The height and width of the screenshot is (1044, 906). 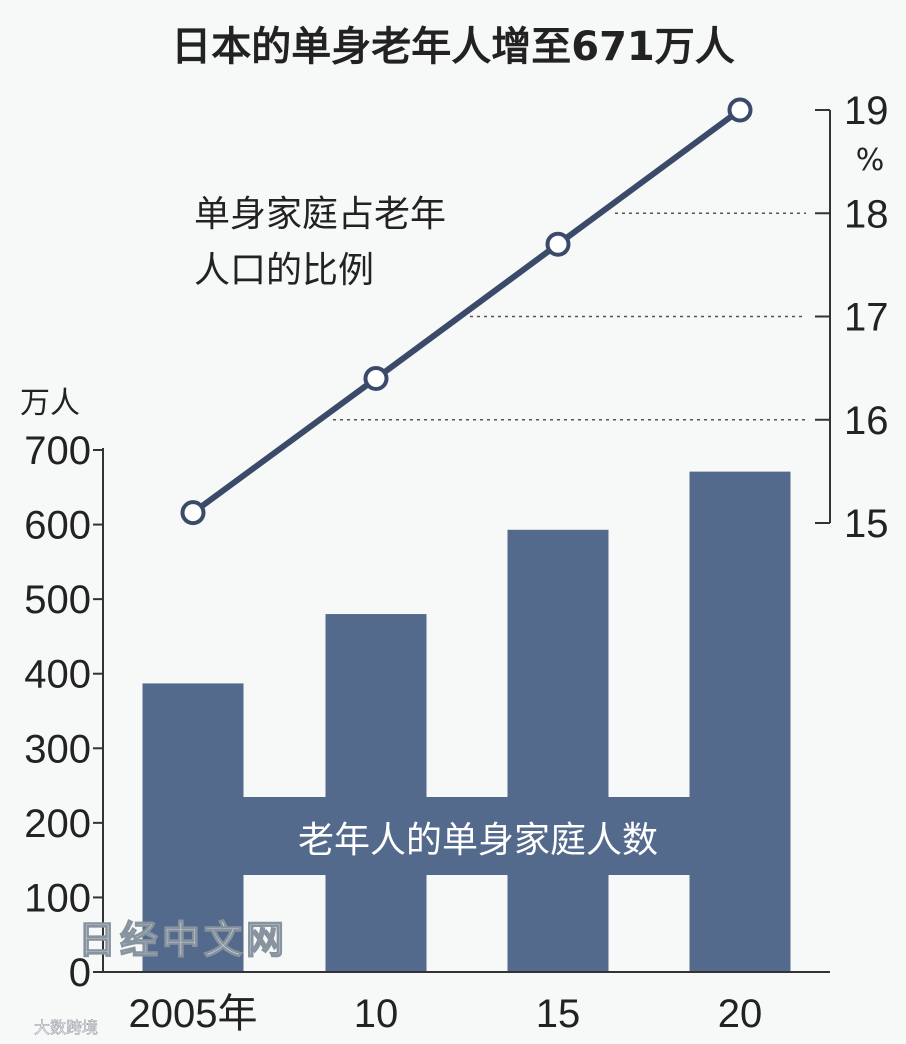 What do you see at coordinates (57, 749) in the screenshot?
I see `left-tick-label: 300` at bounding box center [57, 749].